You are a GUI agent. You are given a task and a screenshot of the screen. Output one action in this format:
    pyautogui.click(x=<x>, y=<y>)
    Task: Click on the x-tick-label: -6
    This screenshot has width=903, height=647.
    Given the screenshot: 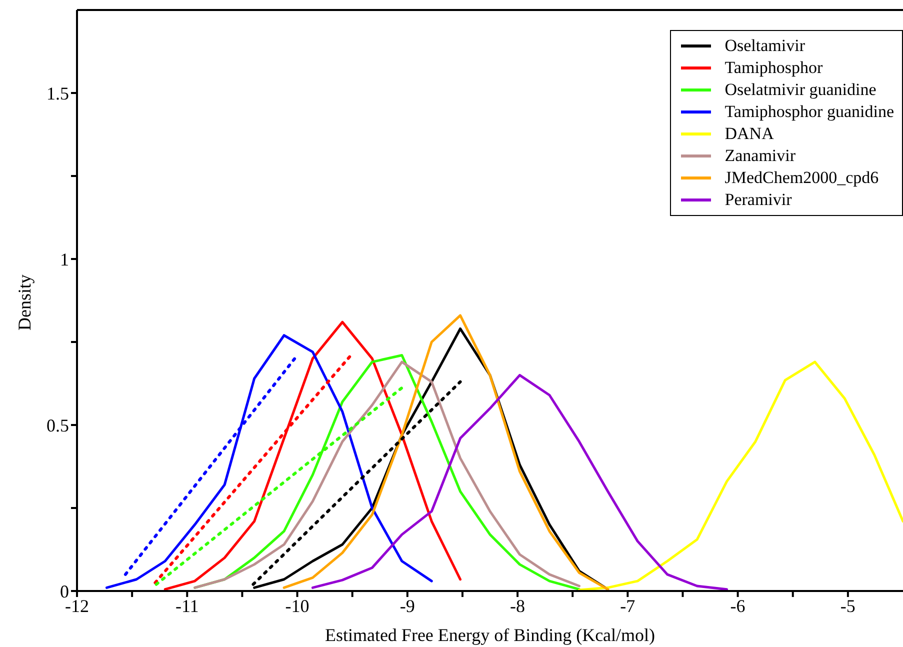 What is the action you would take?
    pyautogui.click(x=738, y=606)
    